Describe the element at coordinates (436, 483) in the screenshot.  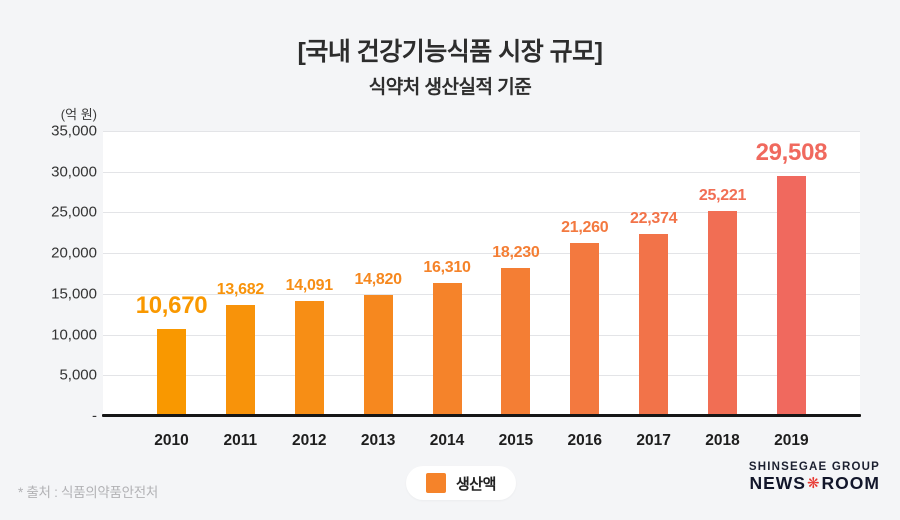
I see `legend-swatch-icon` at that location.